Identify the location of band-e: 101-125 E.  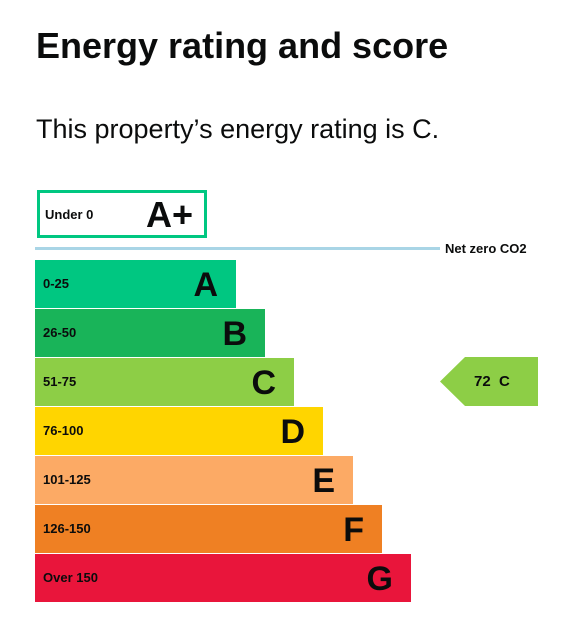
(194, 480).